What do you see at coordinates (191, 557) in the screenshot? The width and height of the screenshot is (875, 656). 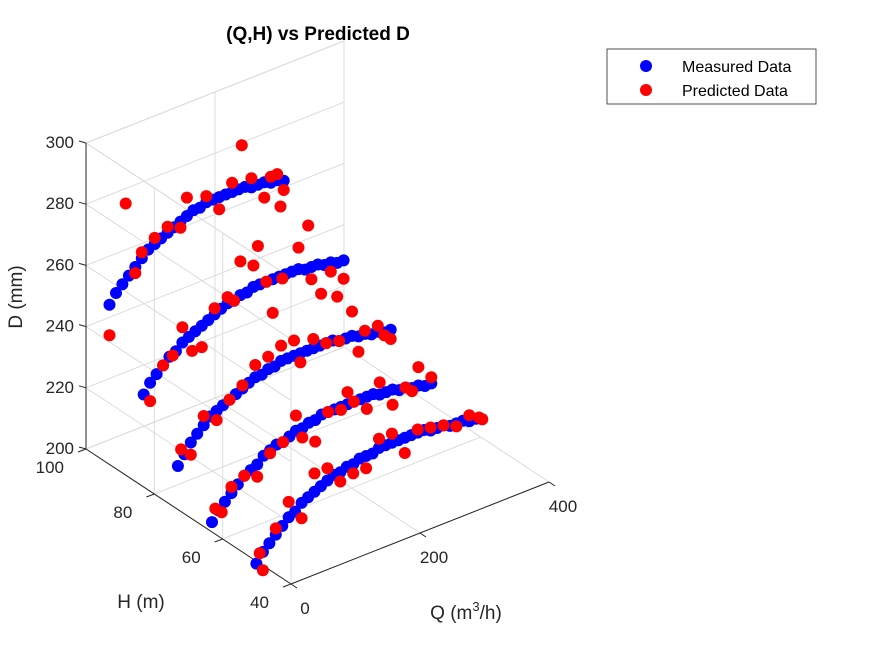 I see `y-tick-label: 60` at bounding box center [191, 557].